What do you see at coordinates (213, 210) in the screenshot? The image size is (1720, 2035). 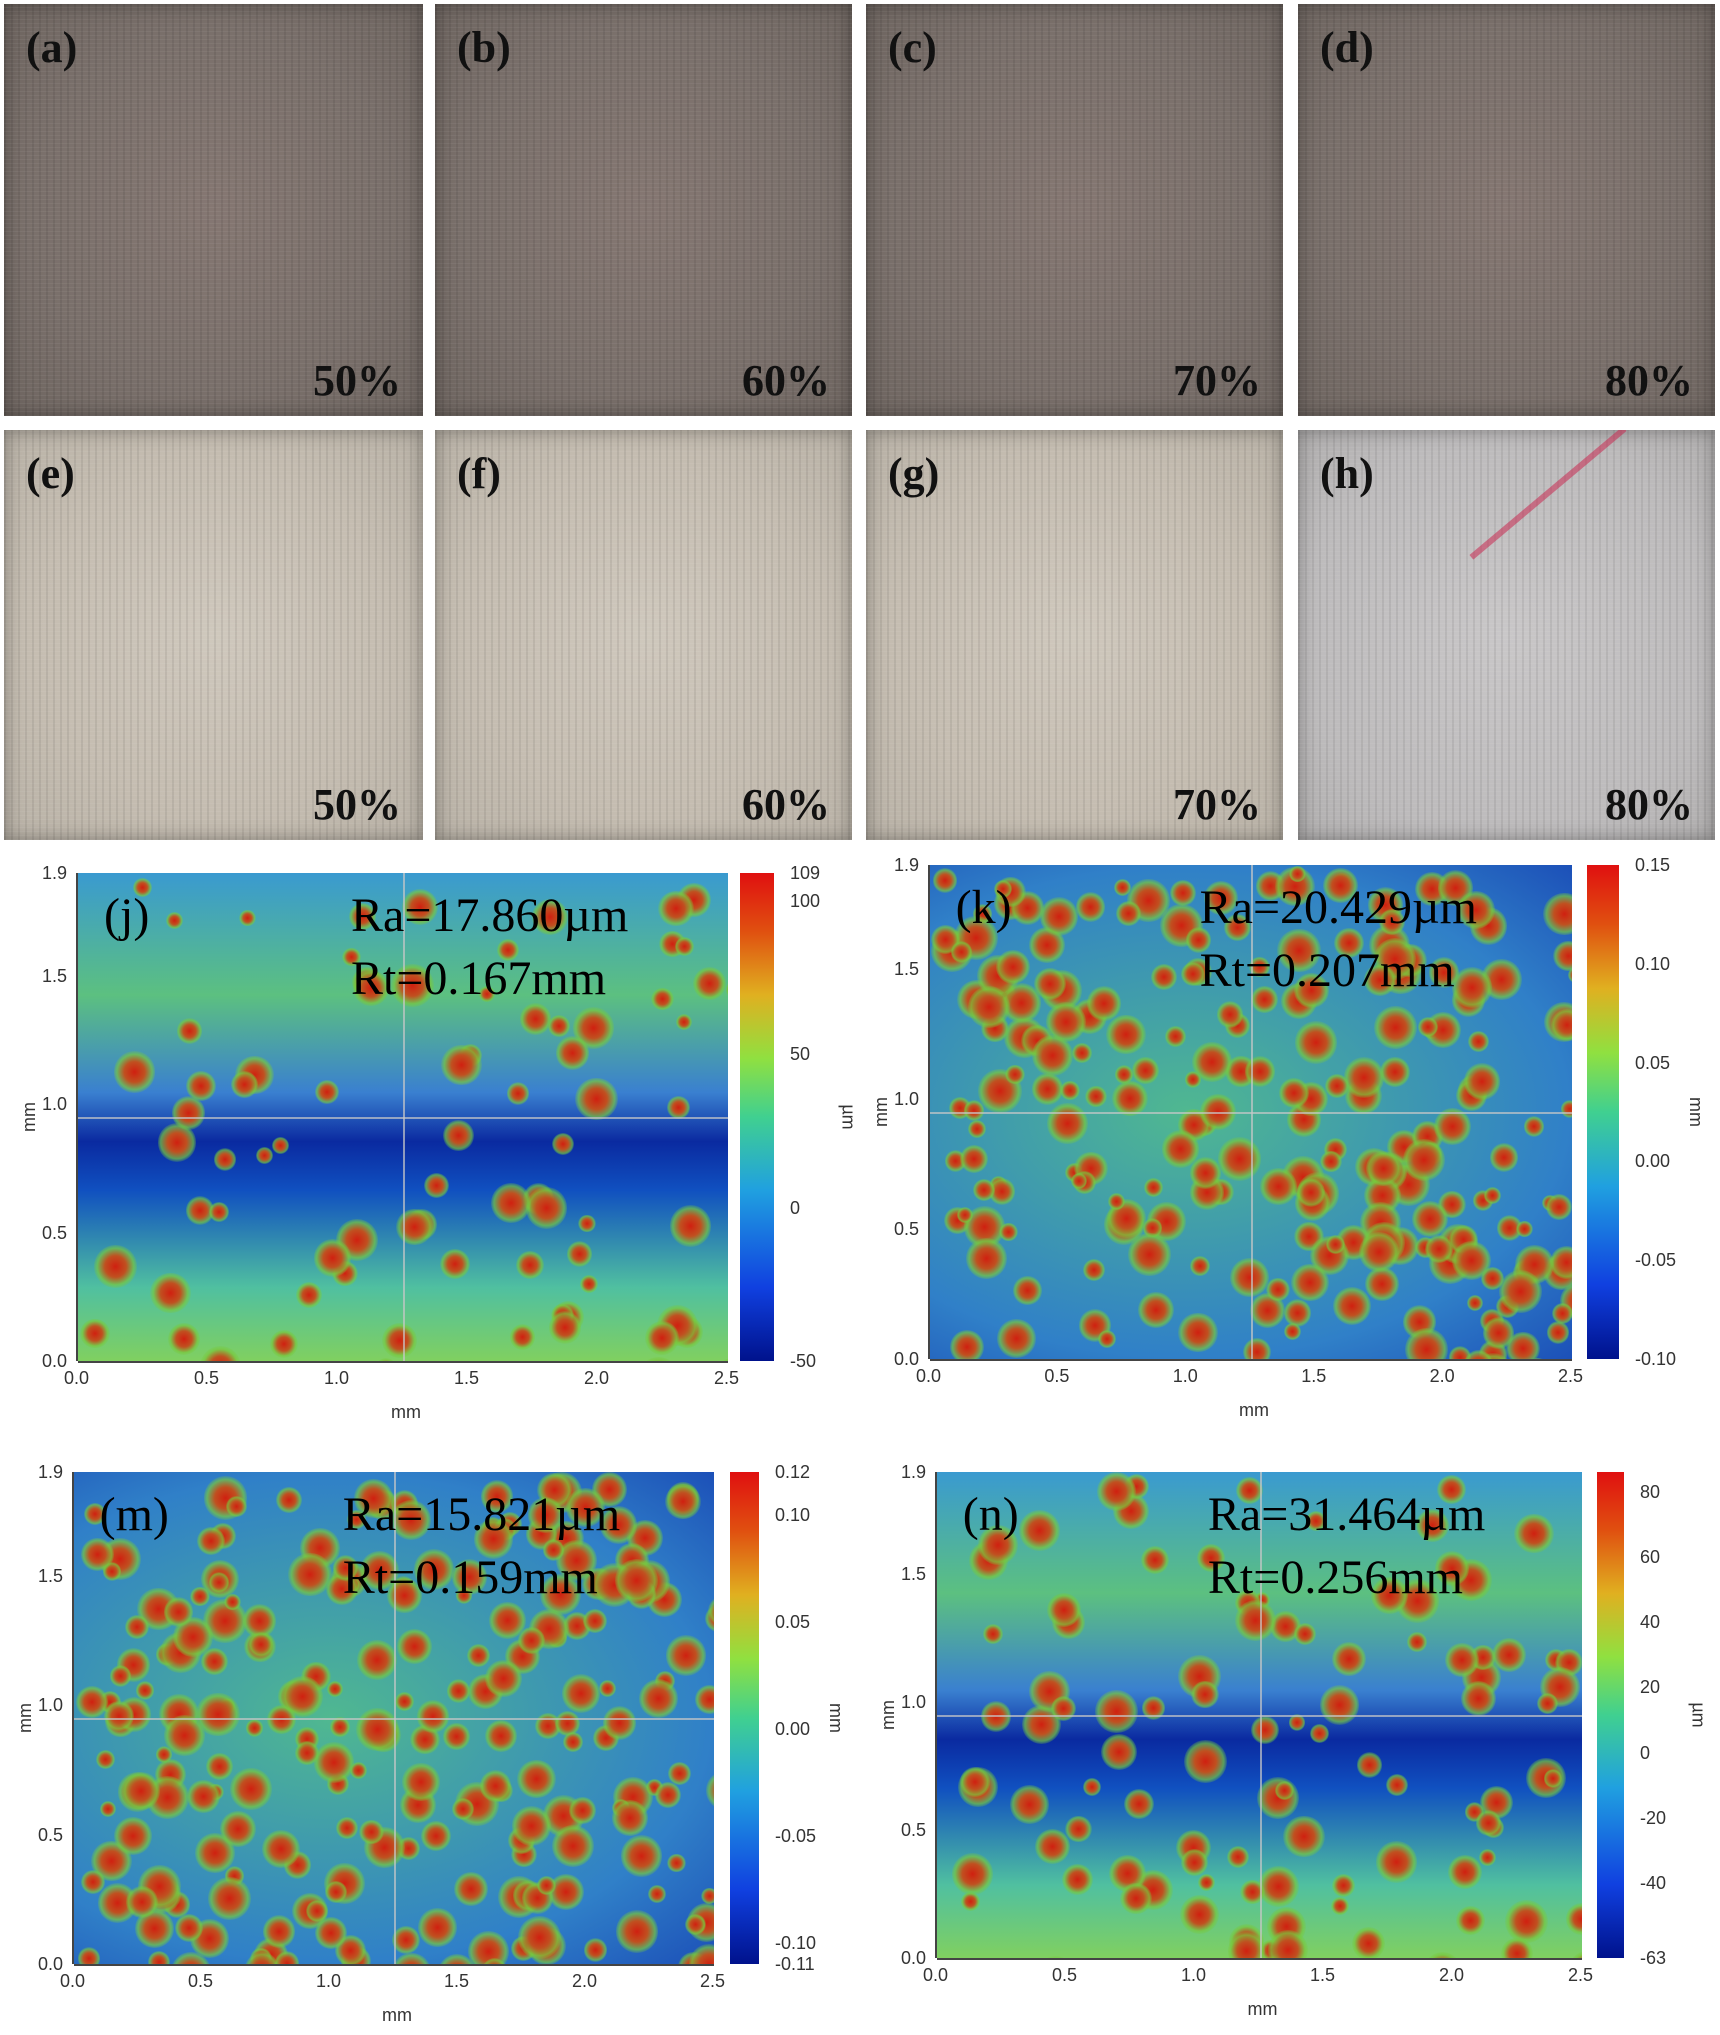 I see `sample-photo: (a) 50%` at bounding box center [213, 210].